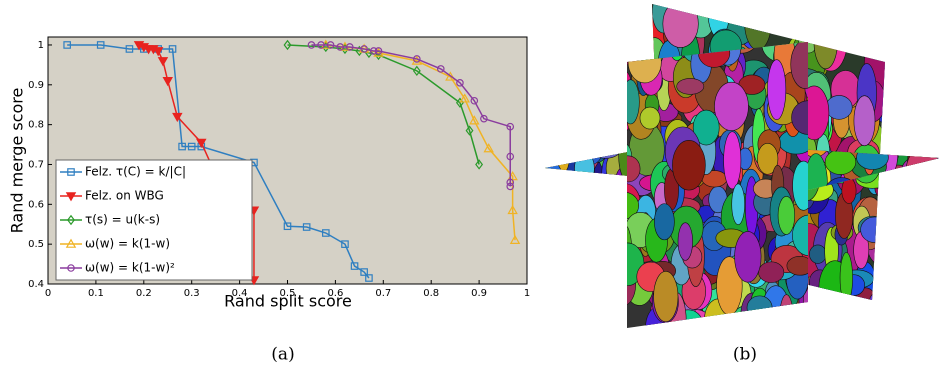  Describe the element at coordinates (240, 293) in the screenshot. I see `x-tick-label: 0.4` at that location.